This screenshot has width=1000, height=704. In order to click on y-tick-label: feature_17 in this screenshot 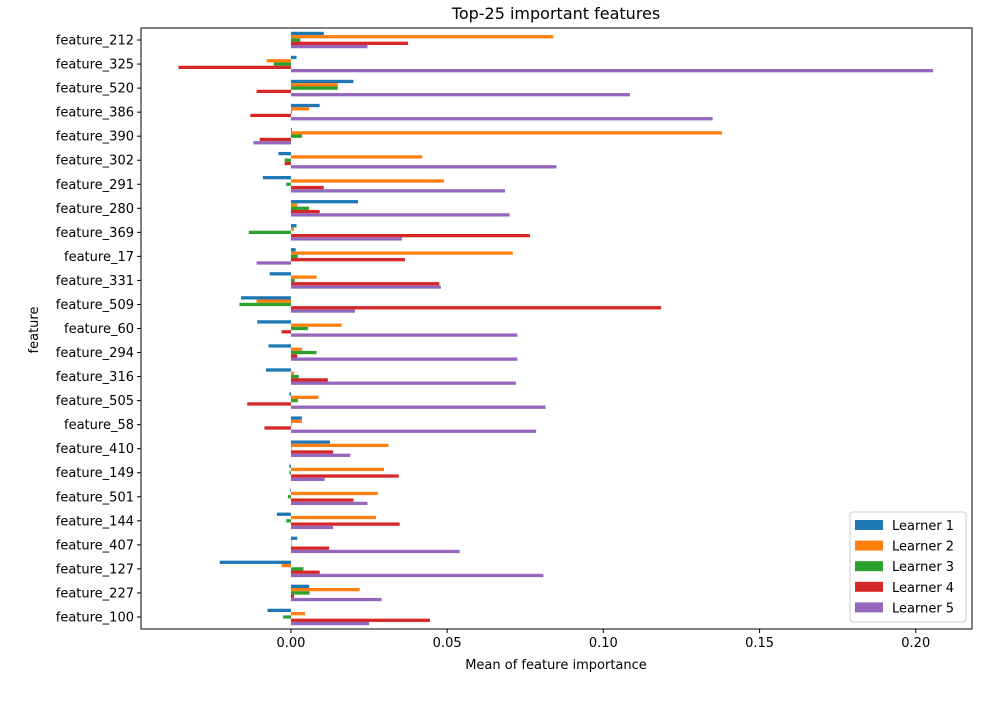, I will do `click(99, 257)`.